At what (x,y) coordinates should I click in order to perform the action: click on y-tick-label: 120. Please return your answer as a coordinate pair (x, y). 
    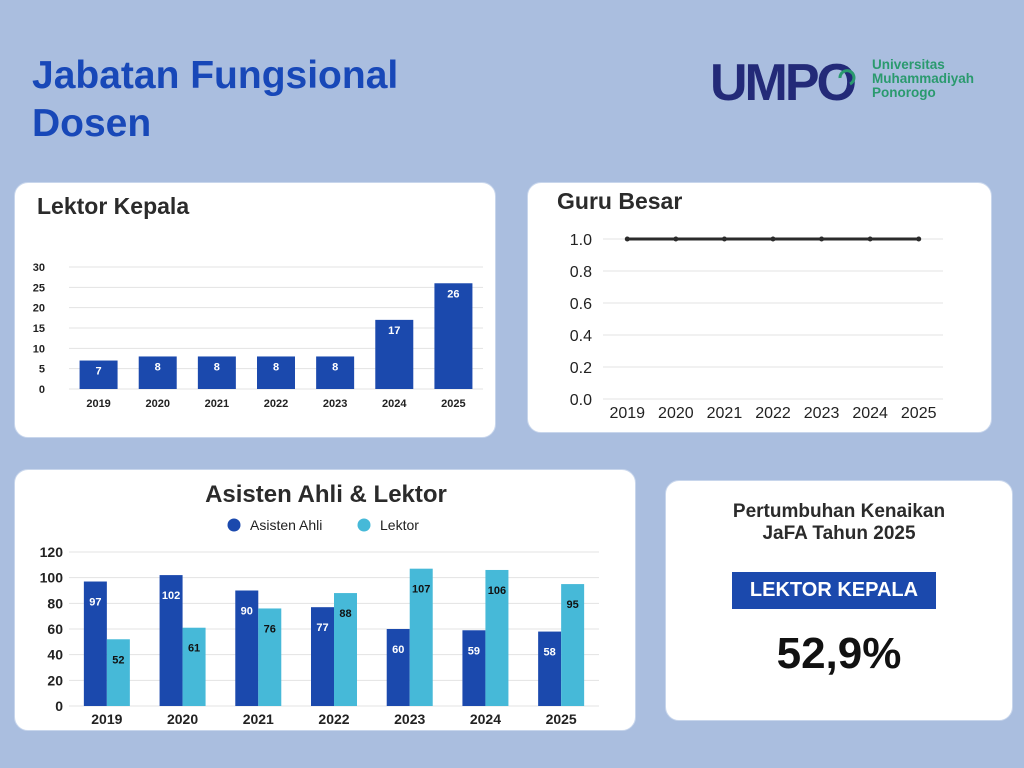
    Looking at the image, I should click on (52, 552).